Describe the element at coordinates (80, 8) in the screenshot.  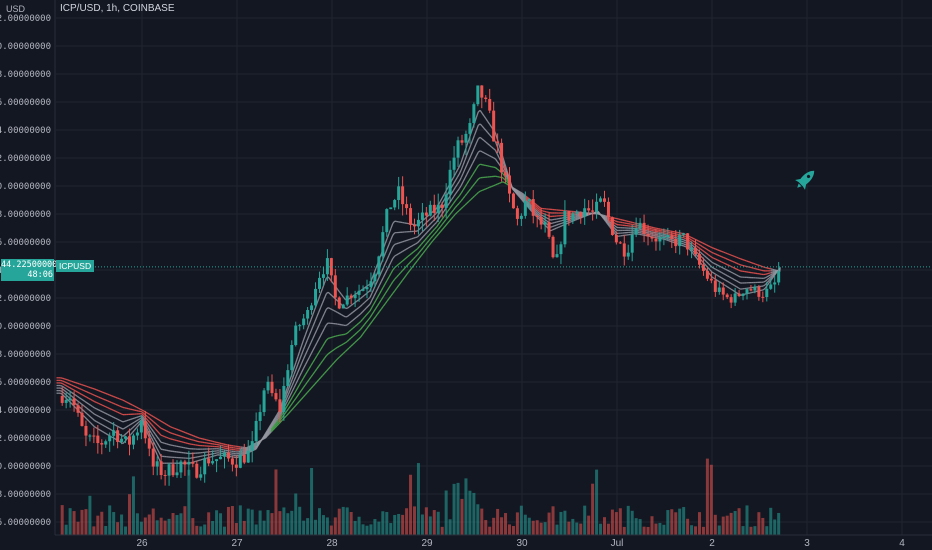
I see `symbol-label: ICP/USD` at that location.